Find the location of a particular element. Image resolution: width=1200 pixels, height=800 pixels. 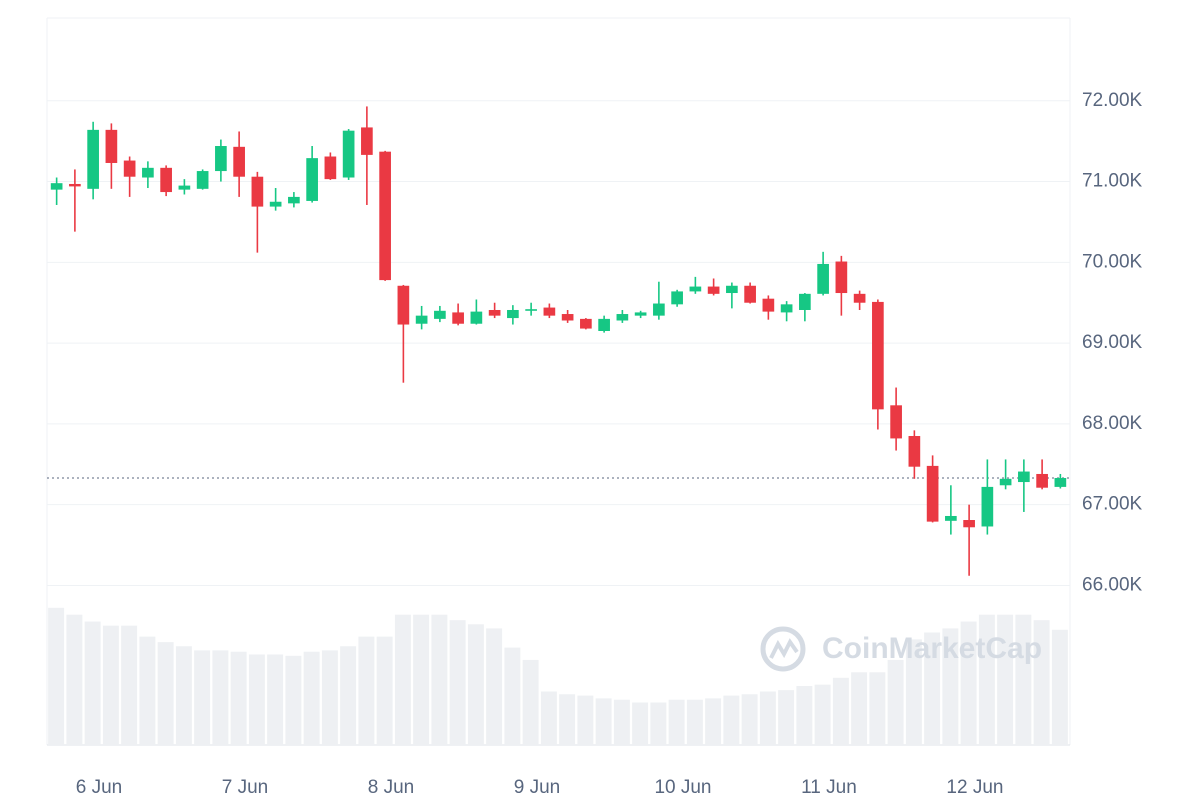

x-tick-label: 11 Jun is located at coordinates (829, 787).